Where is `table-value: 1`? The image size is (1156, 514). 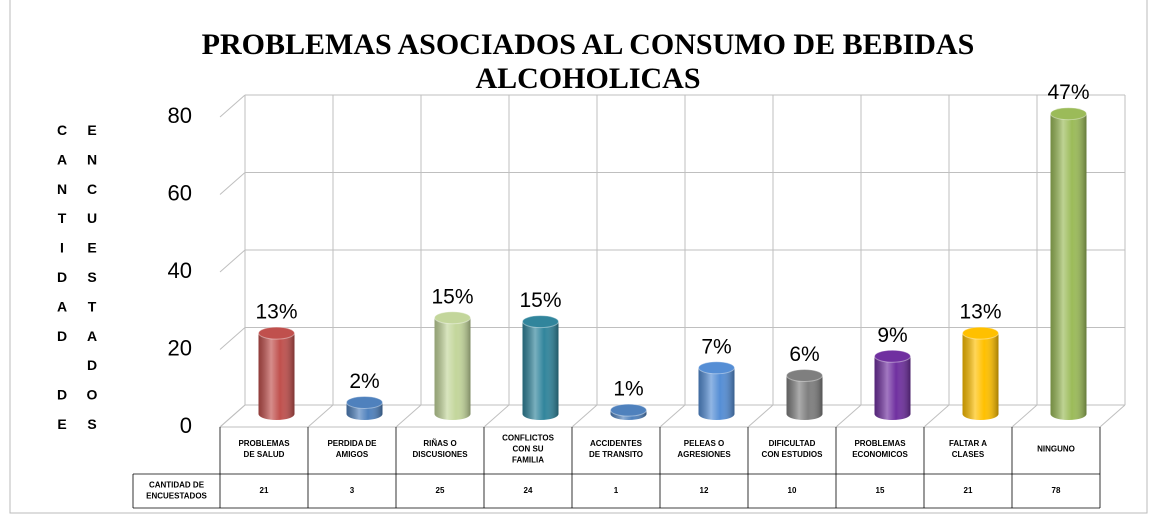
table-value: 1 is located at coordinates (616, 490).